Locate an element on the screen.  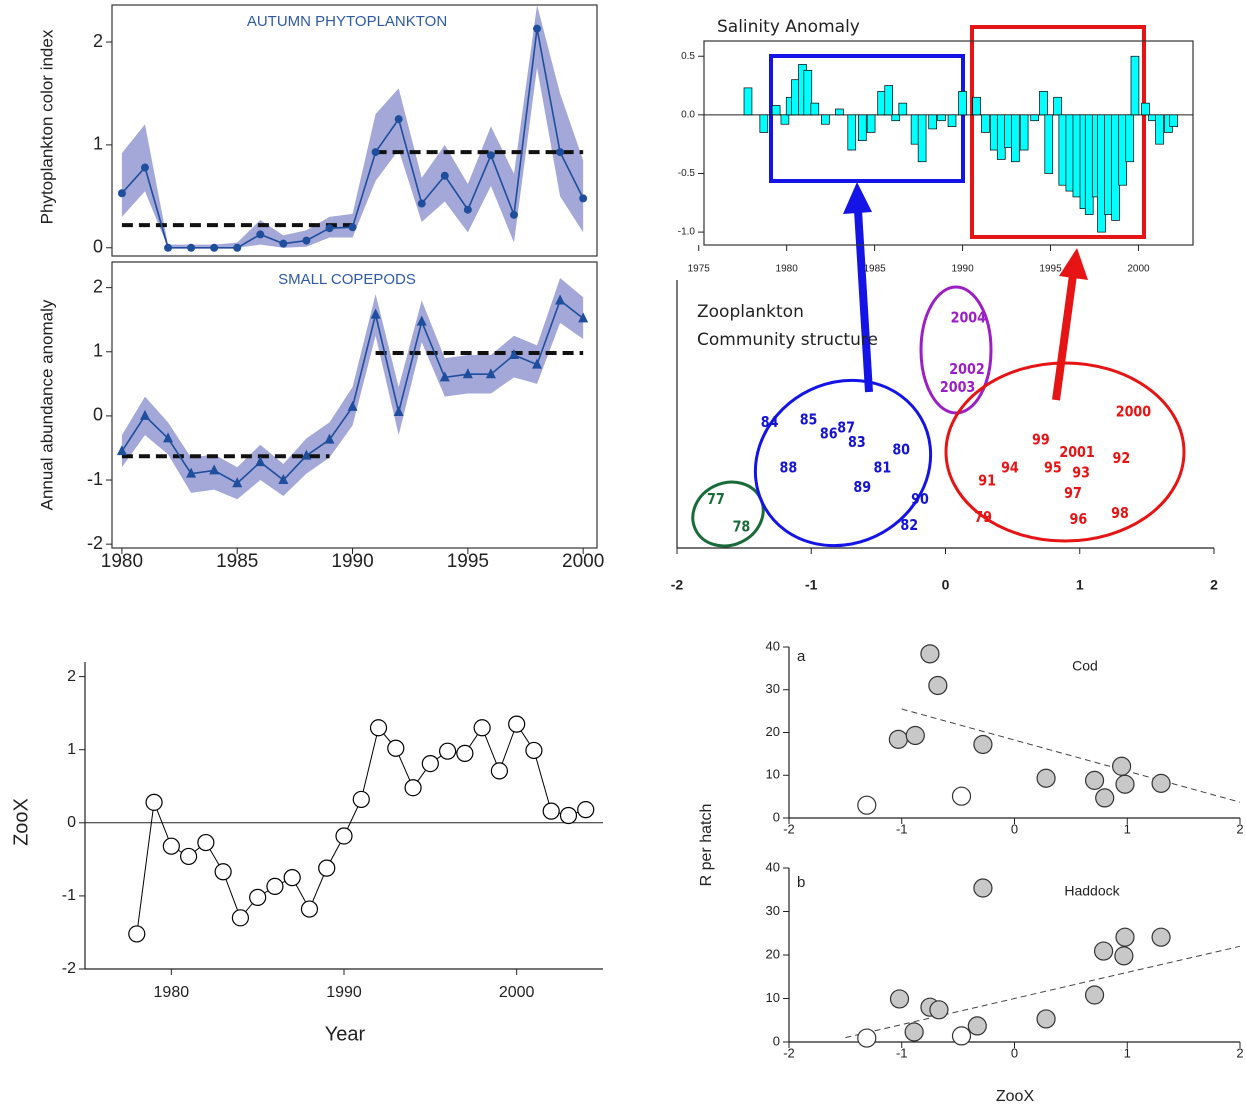
x-tick-label: 2 is located at coordinates (1214, 585).